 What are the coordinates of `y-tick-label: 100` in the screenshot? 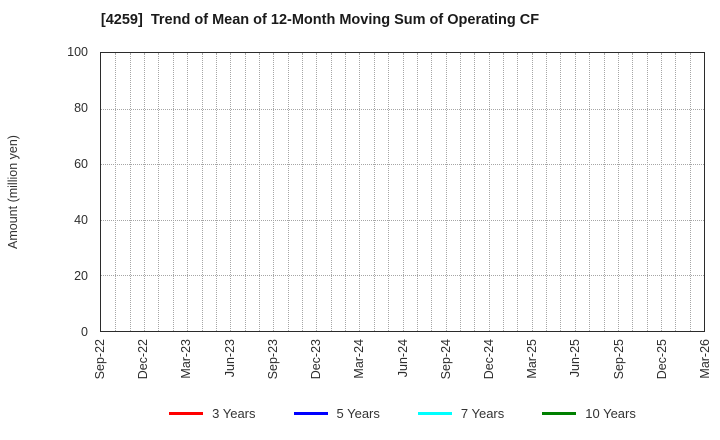 It's located at (77, 51).